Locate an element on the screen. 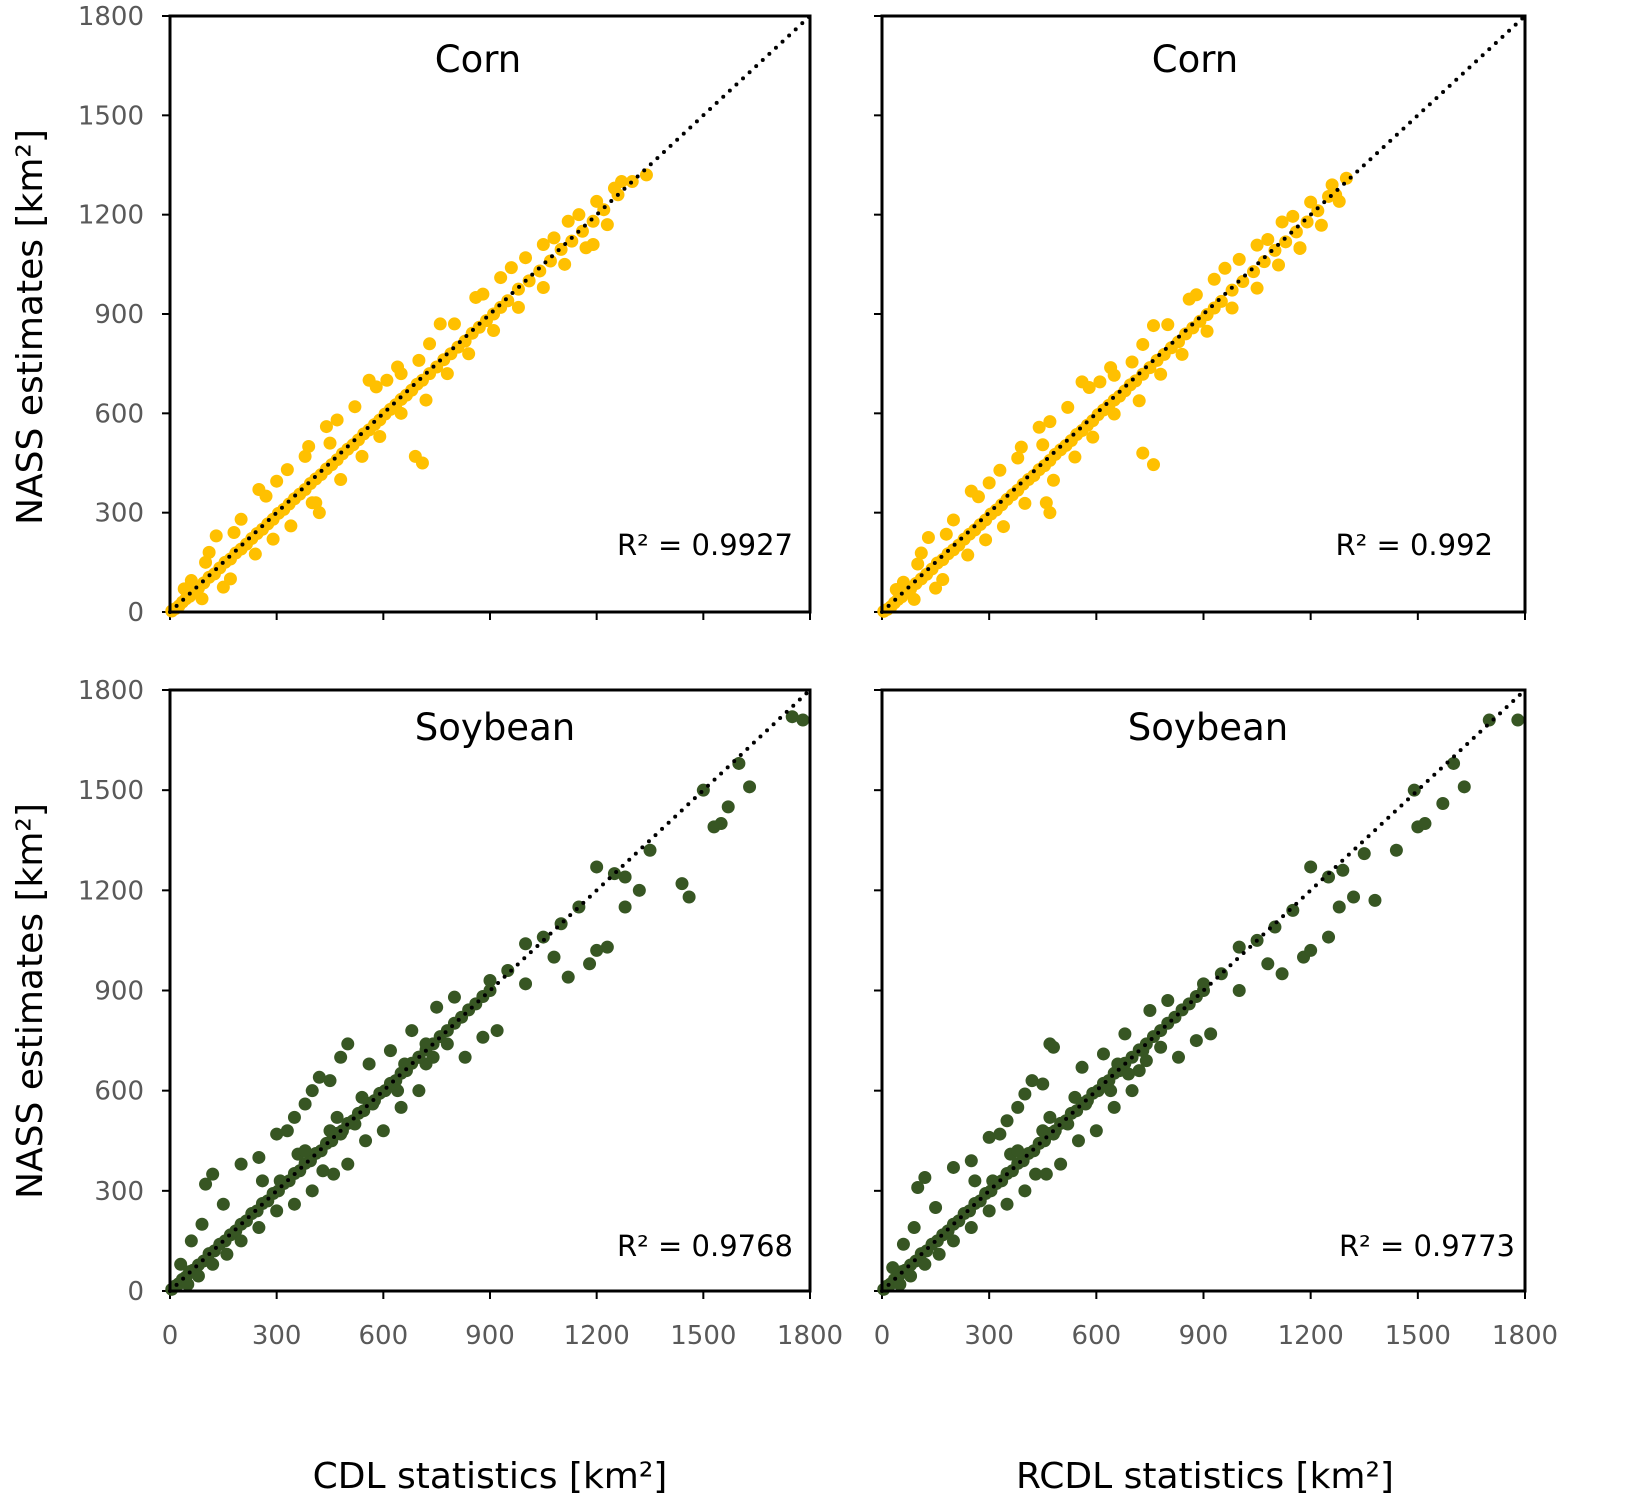 Image resolution: width=1646 pixels, height=1499 pixels. scatter-points is located at coordinates (409, 393).